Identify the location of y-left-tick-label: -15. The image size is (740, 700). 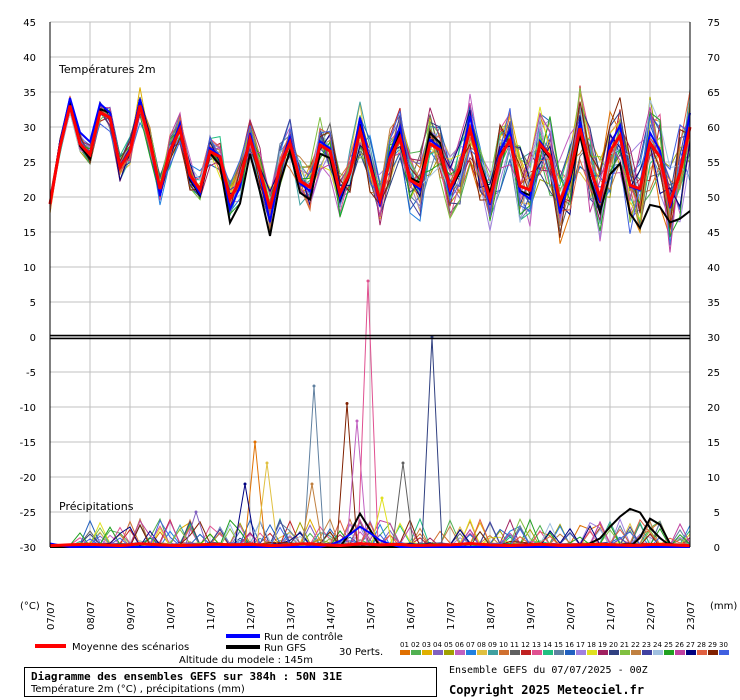
(28, 443).